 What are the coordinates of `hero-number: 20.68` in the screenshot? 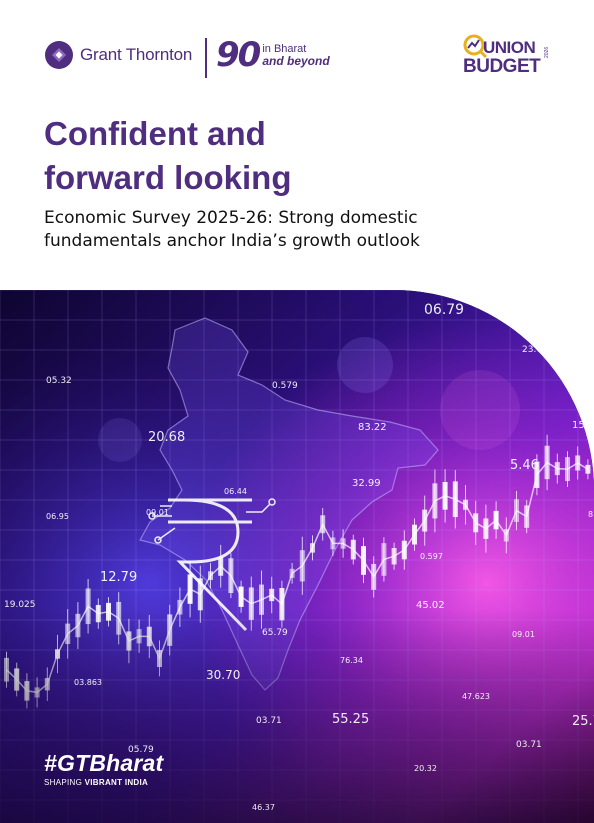 It's located at (167, 437).